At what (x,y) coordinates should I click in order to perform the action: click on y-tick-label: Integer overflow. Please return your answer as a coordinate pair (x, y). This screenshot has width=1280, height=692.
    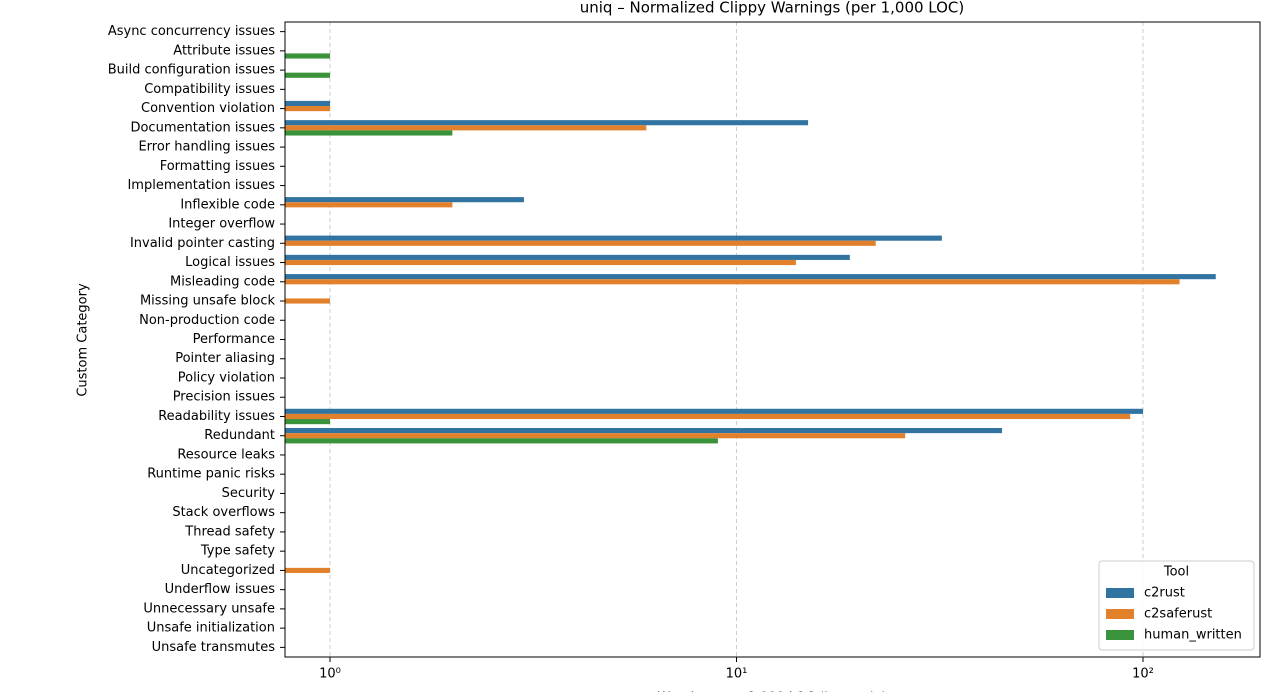
    Looking at the image, I should click on (221, 224).